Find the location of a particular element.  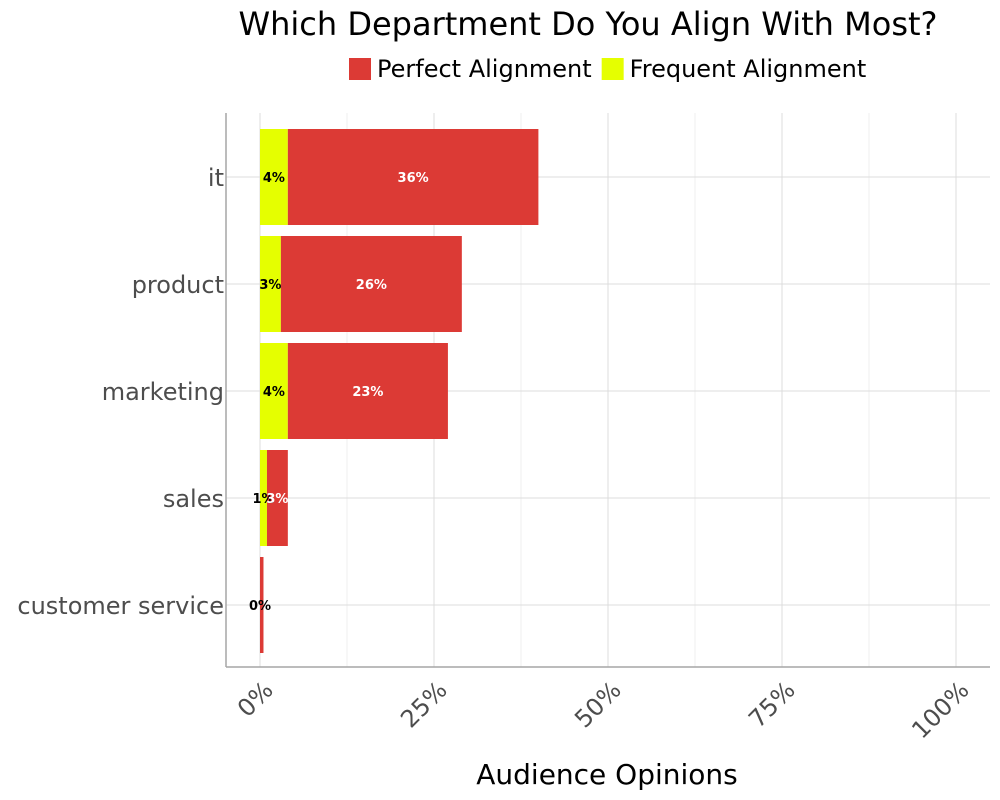

x-tick-label: 0% is located at coordinates (255, 699).